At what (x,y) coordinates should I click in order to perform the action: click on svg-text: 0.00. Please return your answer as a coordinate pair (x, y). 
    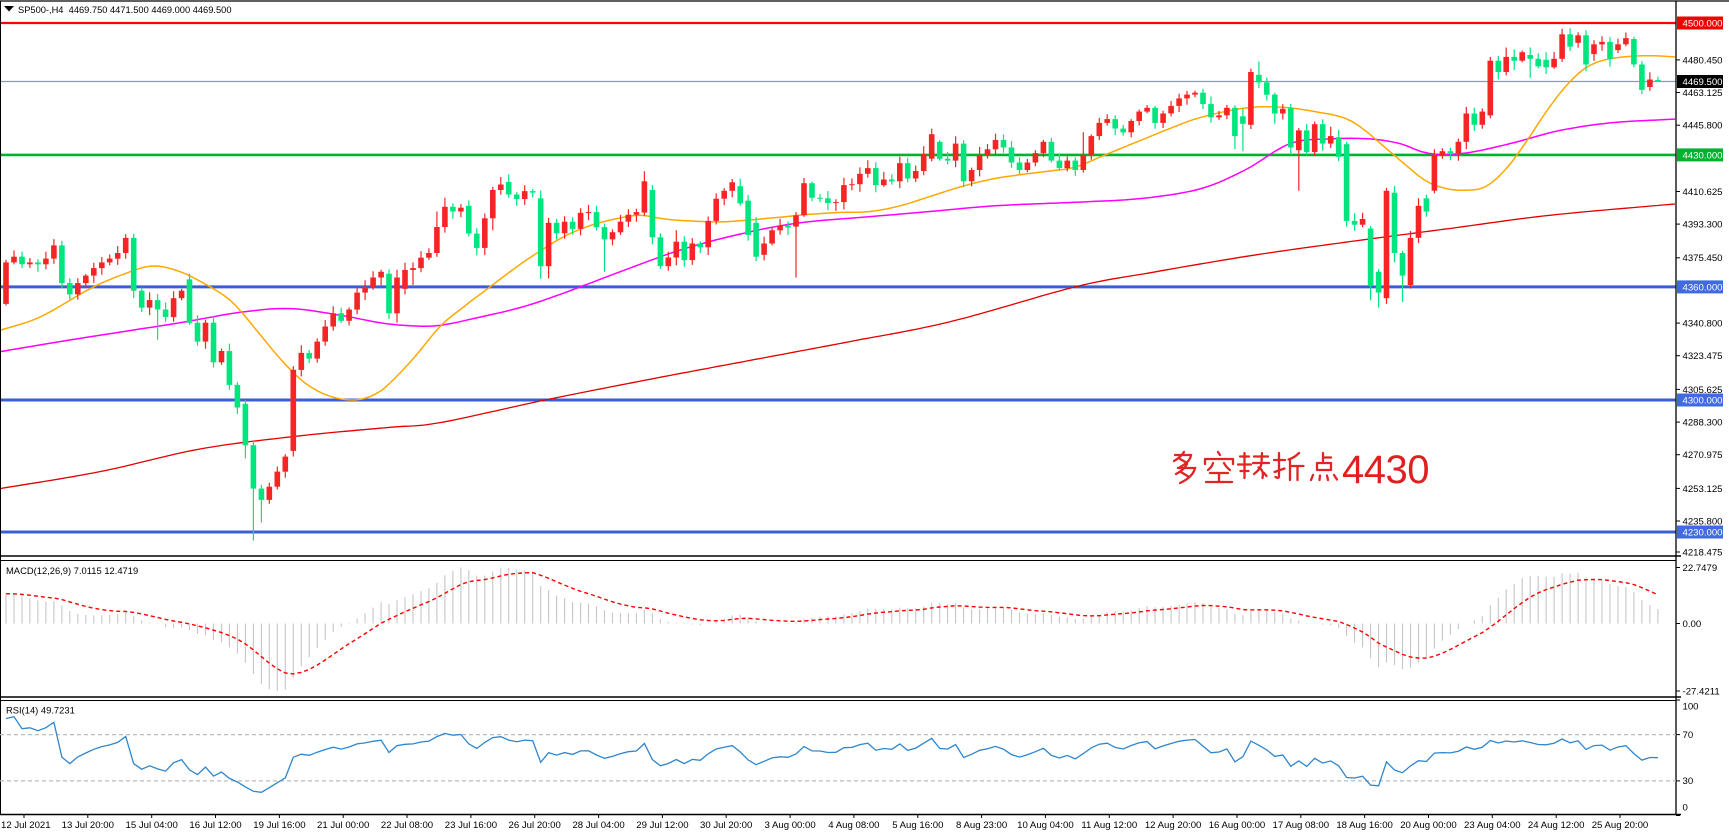
    Looking at the image, I should click on (1692, 624).